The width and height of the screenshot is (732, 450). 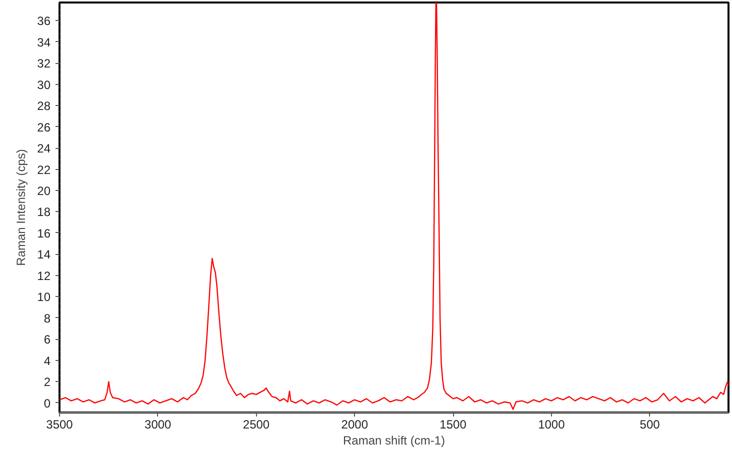 What do you see at coordinates (44, 212) in the screenshot?
I see `y-tick-label: 18` at bounding box center [44, 212].